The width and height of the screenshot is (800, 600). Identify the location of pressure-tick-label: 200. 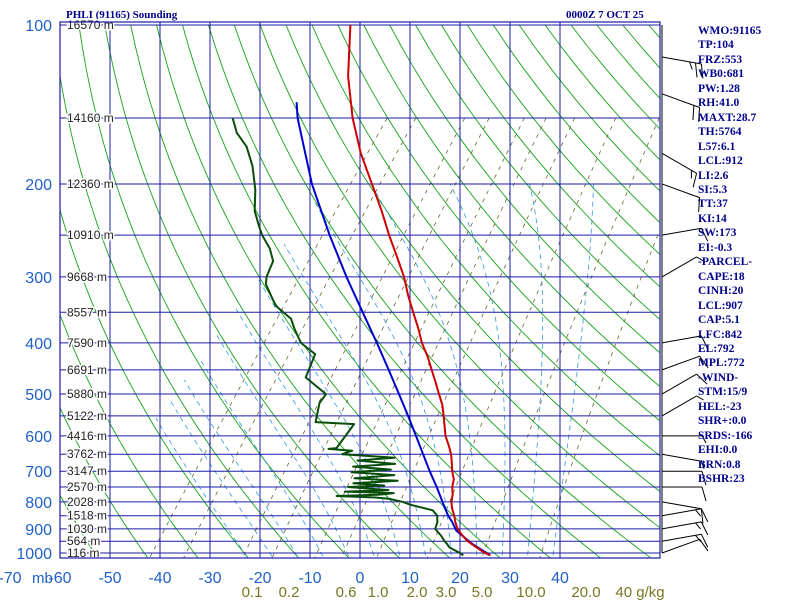
(38, 185).